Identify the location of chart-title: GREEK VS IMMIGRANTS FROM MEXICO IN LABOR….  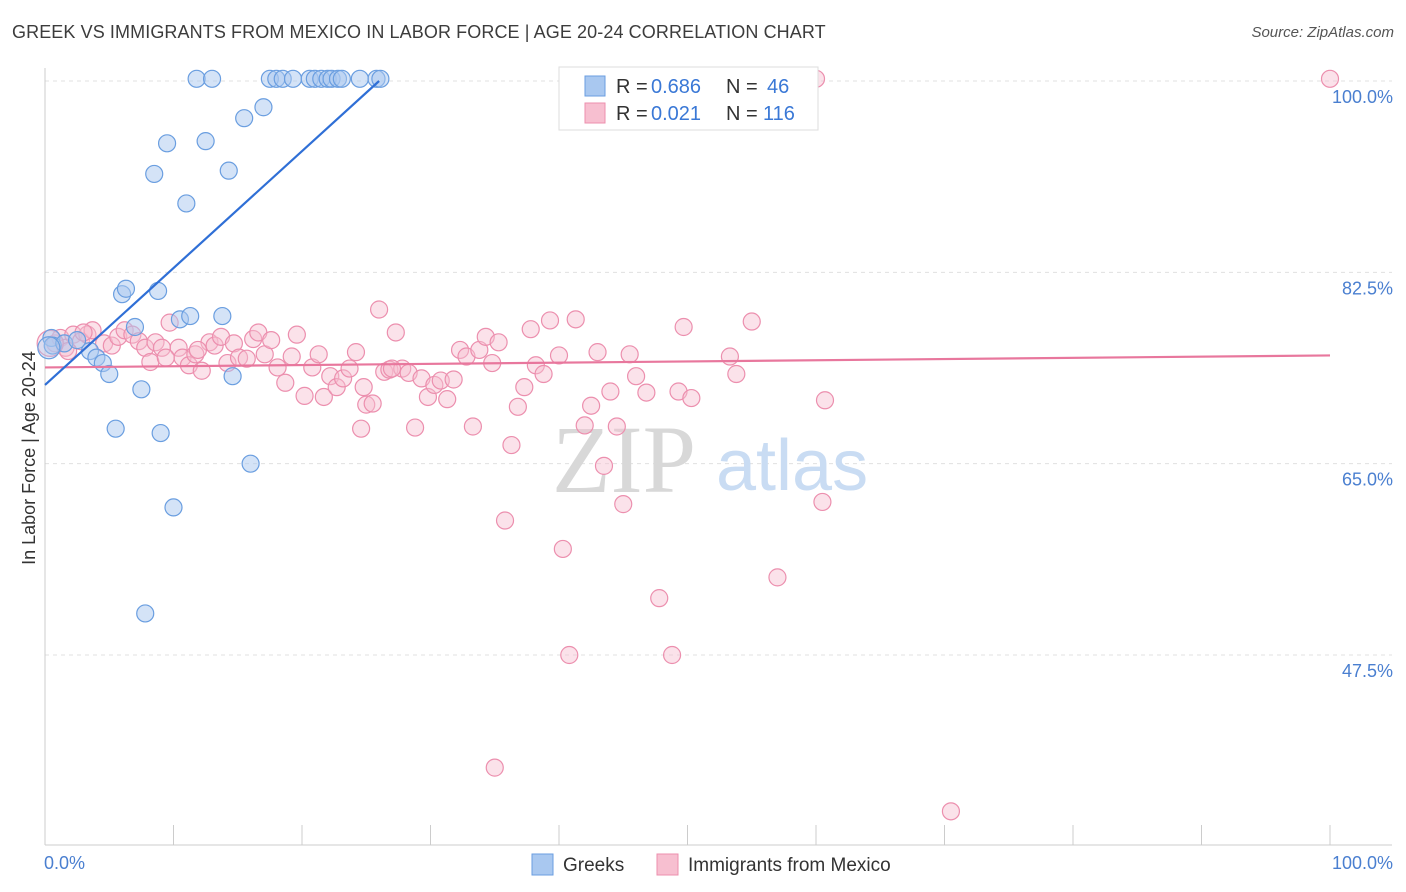
(419, 32).